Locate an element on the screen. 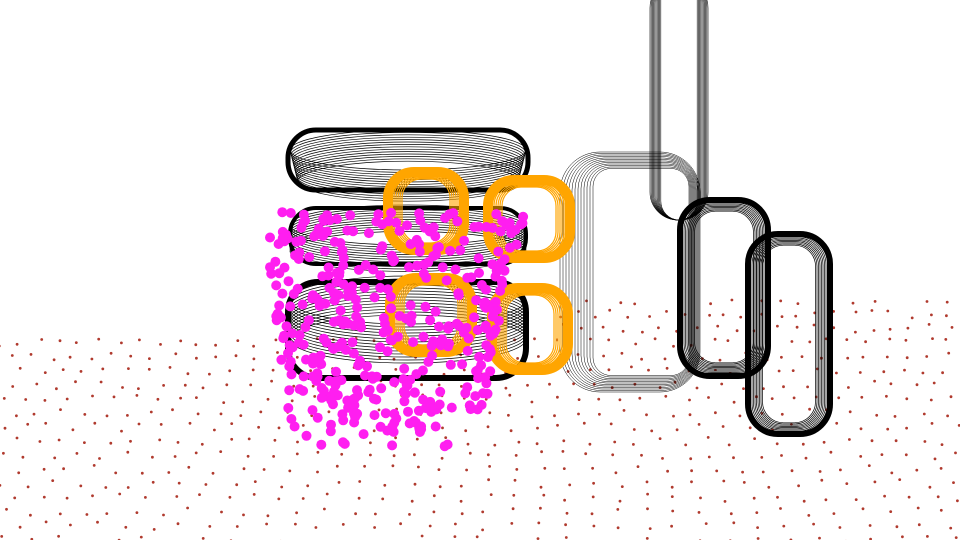 This screenshot has width=960, height=540. grasp-ring is located at coordinates (530, 329).